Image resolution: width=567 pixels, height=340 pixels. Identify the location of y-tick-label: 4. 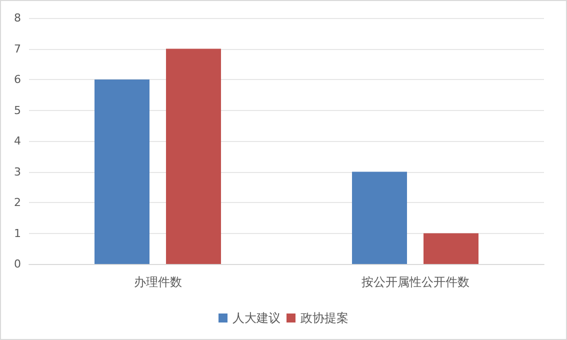
(17, 141).